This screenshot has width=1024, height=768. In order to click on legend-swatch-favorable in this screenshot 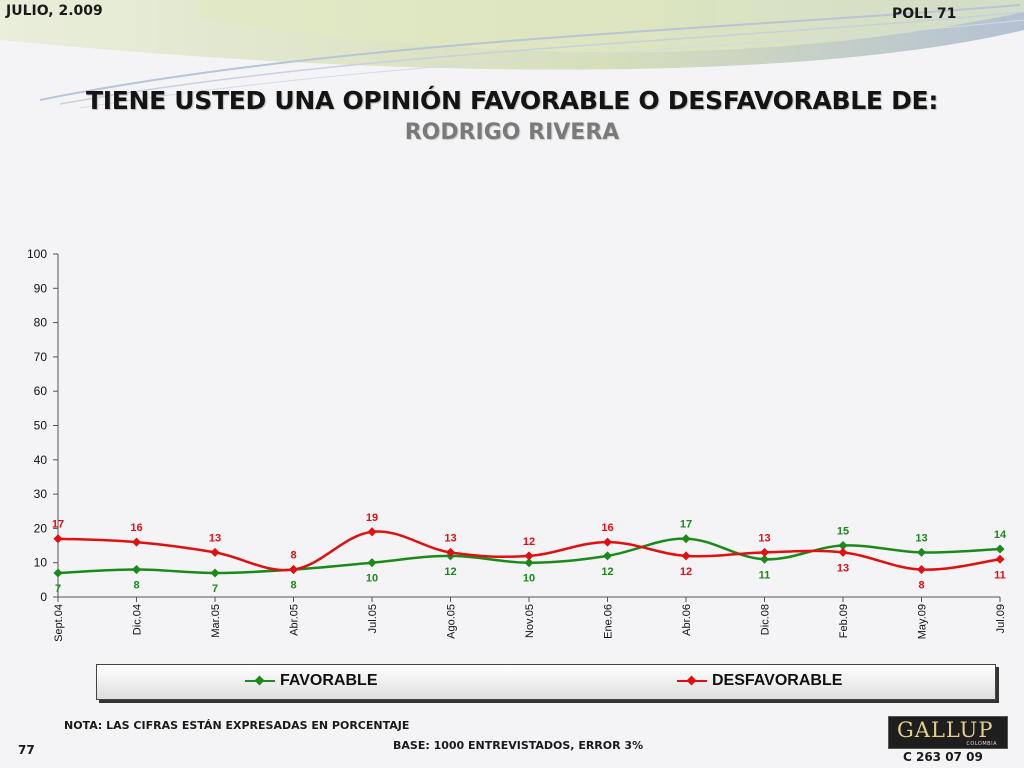, I will do `click(260, 680)`.